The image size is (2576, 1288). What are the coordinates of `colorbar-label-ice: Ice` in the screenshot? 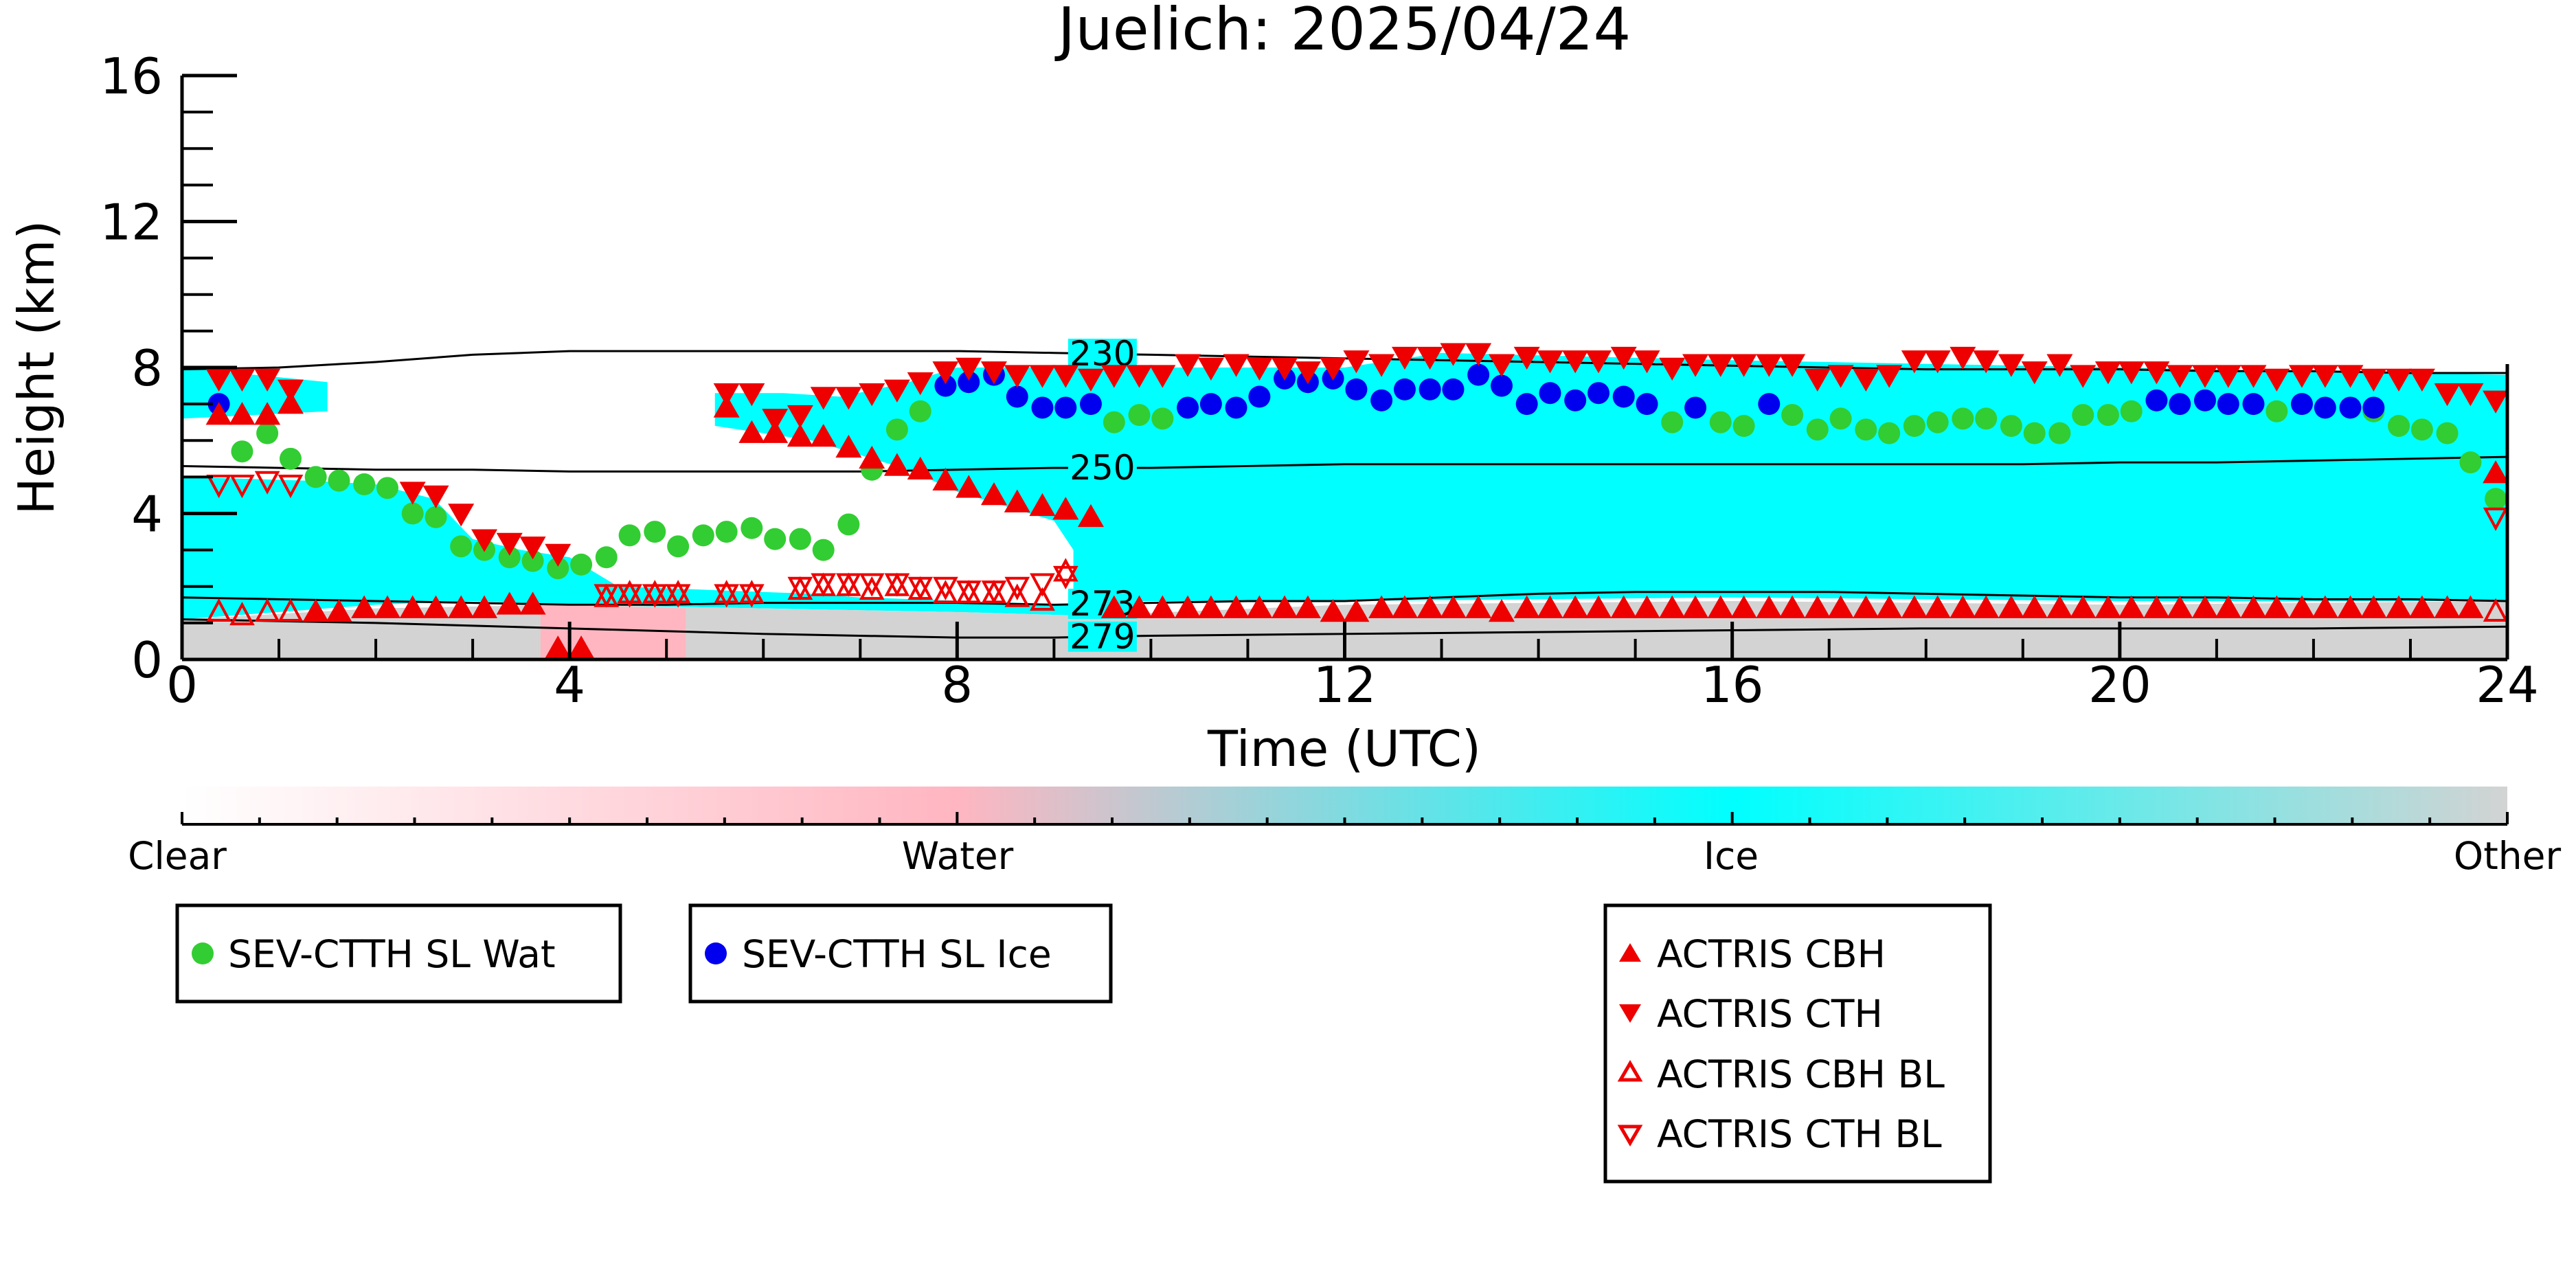 It's located at (1731, 856).